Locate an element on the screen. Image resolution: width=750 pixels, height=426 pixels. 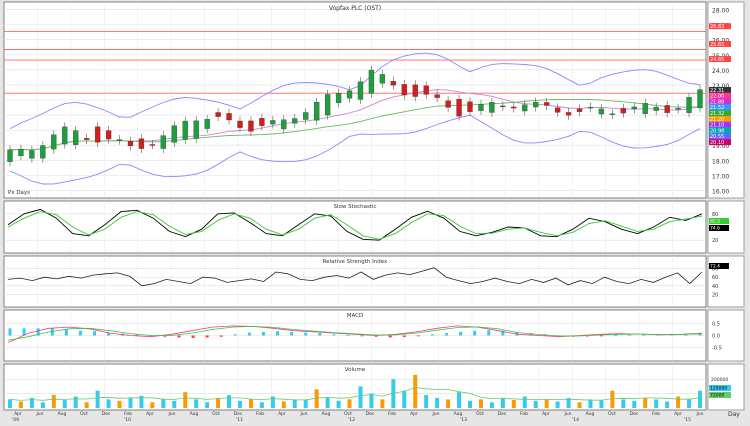
price-tag-label: 21.88 is located at coordinates (717, 102).